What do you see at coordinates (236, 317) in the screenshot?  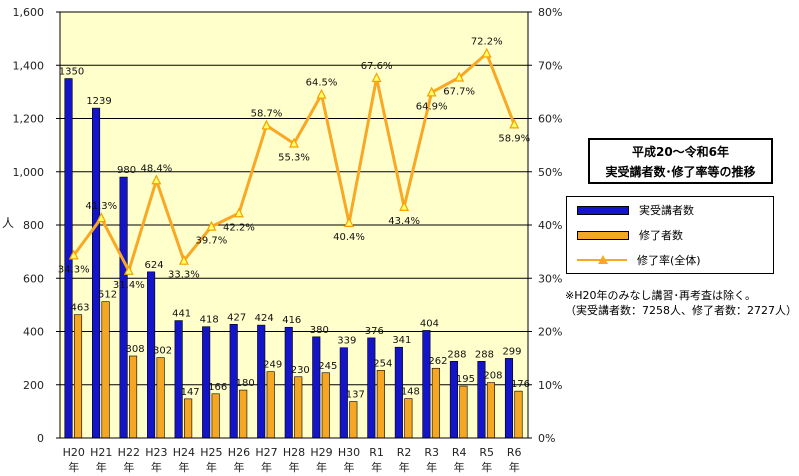 I see `data-label-actual: 427` at bounding box center [236, 317].